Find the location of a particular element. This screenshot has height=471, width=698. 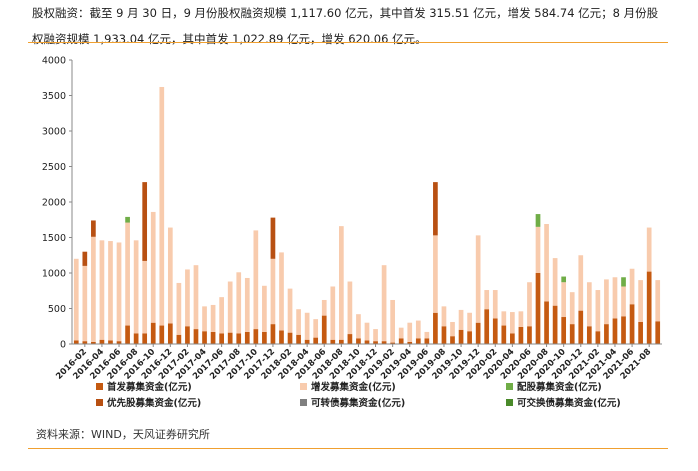

source-note: 资料来源：WIND，天风证券研究所 is located at coordinates (123, 434).